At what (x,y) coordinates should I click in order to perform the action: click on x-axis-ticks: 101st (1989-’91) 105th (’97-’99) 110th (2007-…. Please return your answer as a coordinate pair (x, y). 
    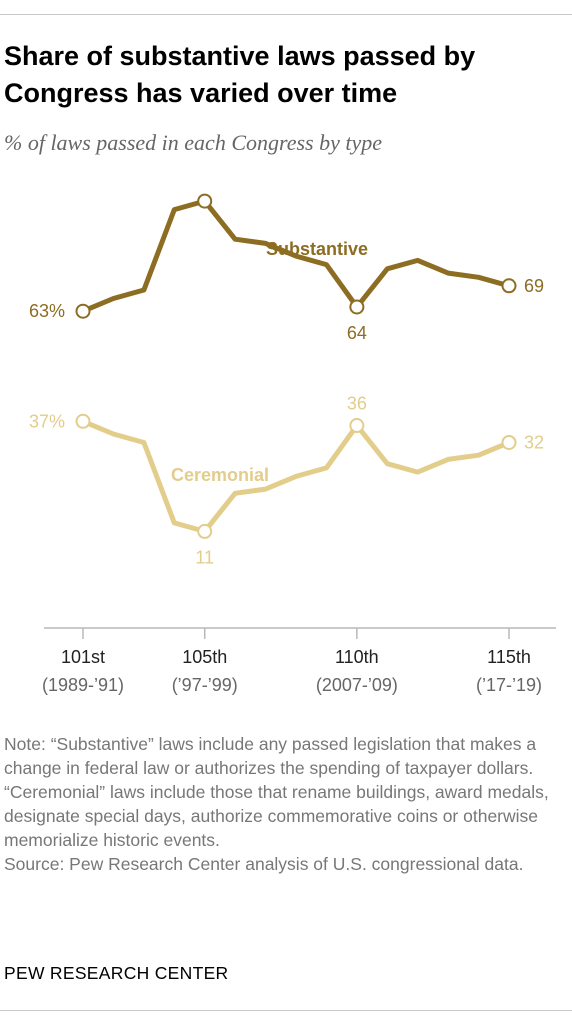
    Looking at the image, I should click on (292, 661).